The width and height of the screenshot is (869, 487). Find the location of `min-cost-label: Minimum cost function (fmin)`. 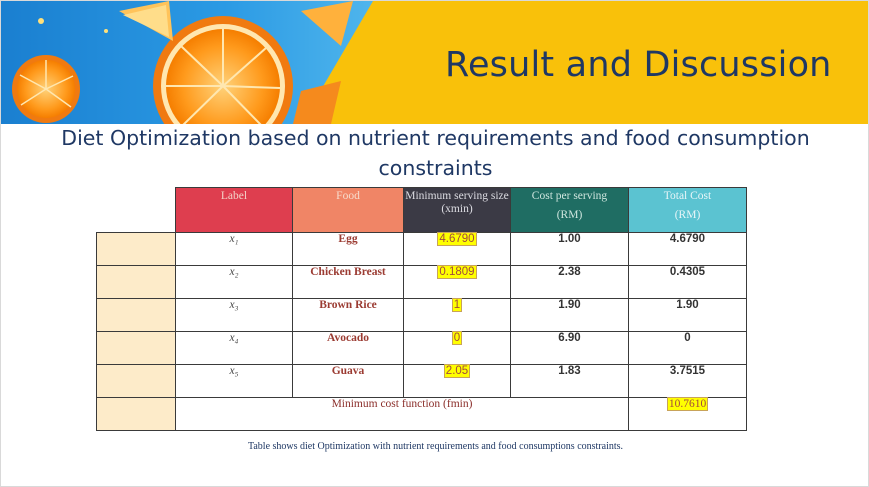

min-cost-label: Minimum cost function (fmin) is located at coordinates (402, 414).